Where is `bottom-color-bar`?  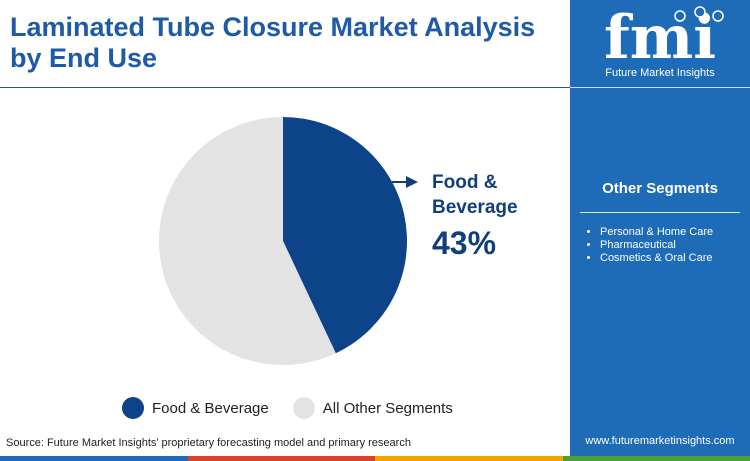 bottom-color-bar is located at coordinates (375, 458).